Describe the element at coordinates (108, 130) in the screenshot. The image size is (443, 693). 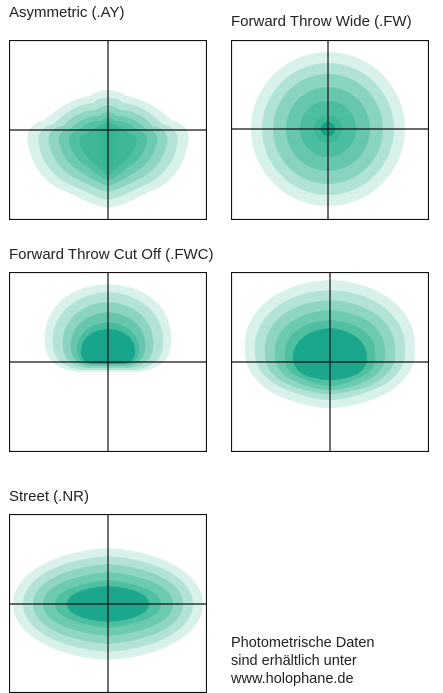
I see `asymmetric-diagram` at that location.